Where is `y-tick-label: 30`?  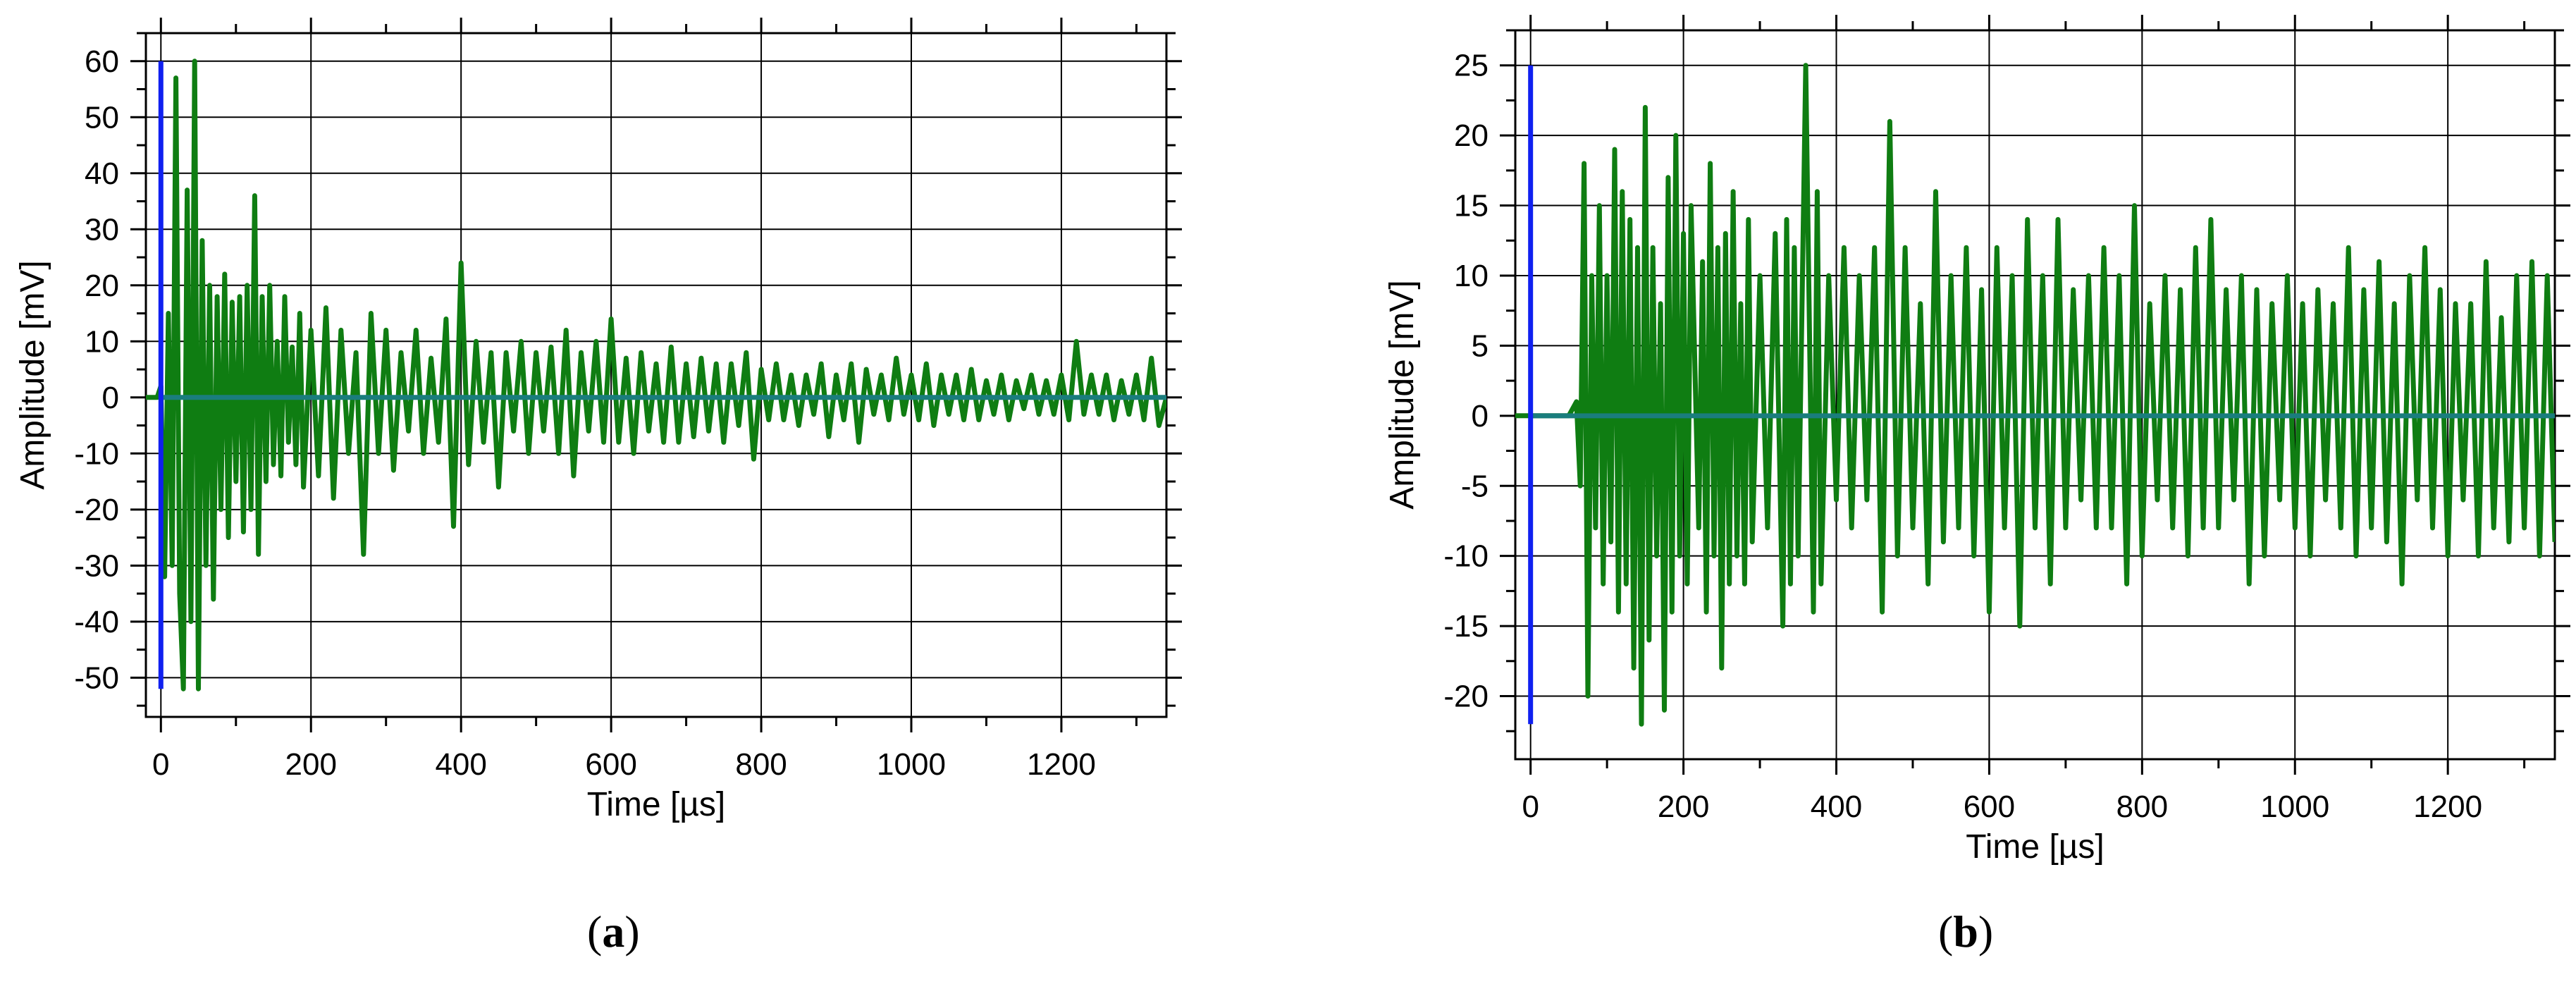 y-tick-label: 30 is located at coordinates (102, 230).